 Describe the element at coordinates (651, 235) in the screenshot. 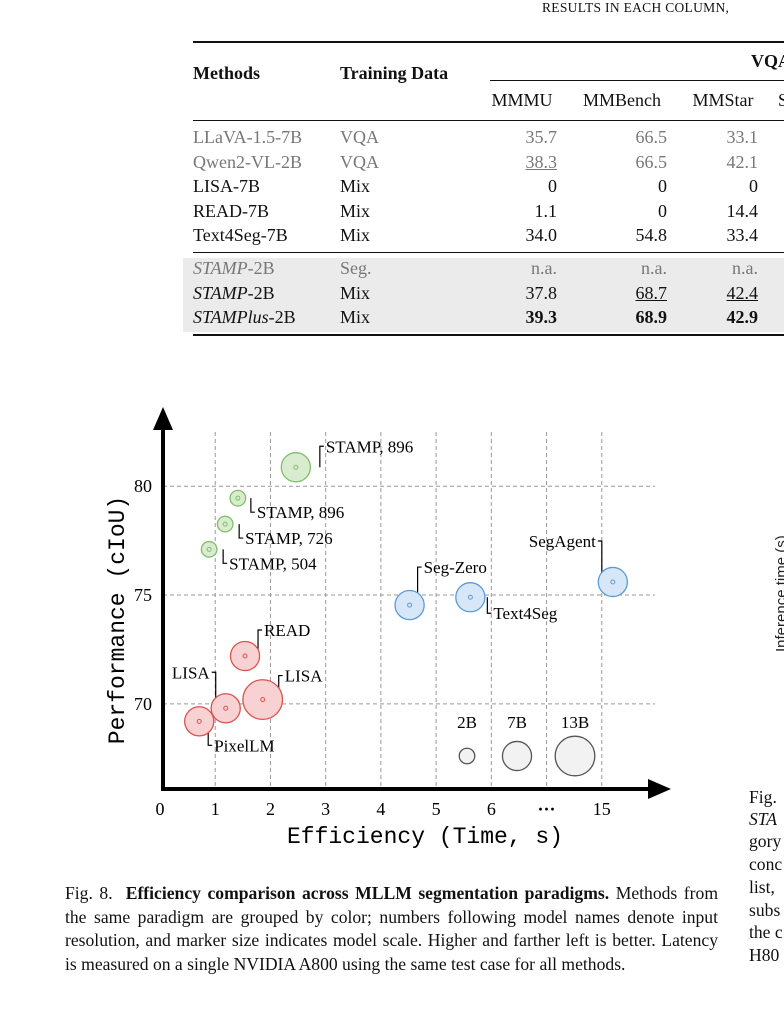

I see `score-cell: 54.8` at that location.